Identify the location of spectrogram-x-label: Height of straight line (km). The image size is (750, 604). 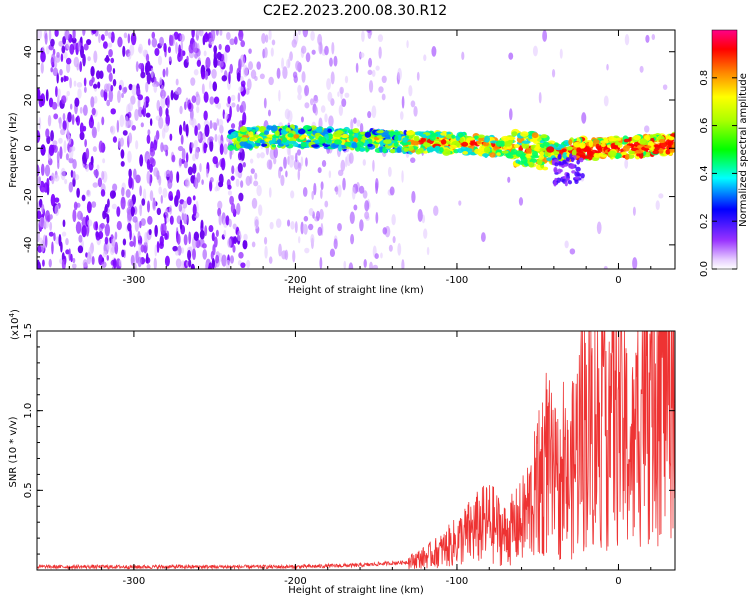
(356, 290).